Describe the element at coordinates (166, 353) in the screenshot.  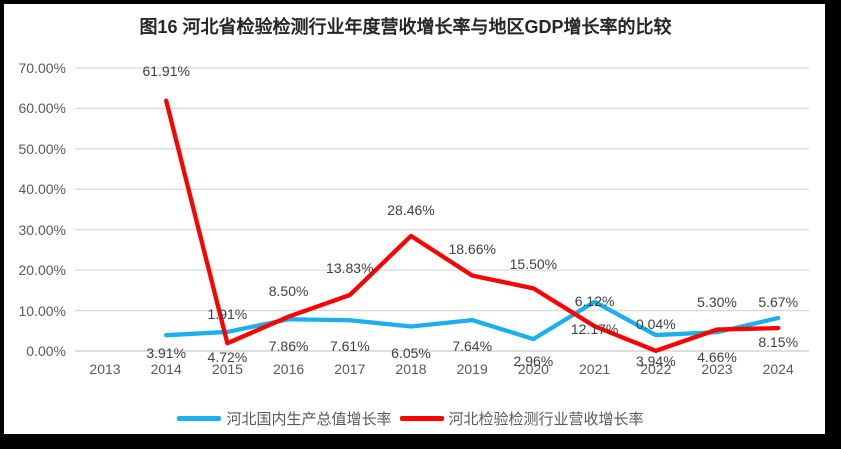
I see `data-label: 3.91%` at that location.